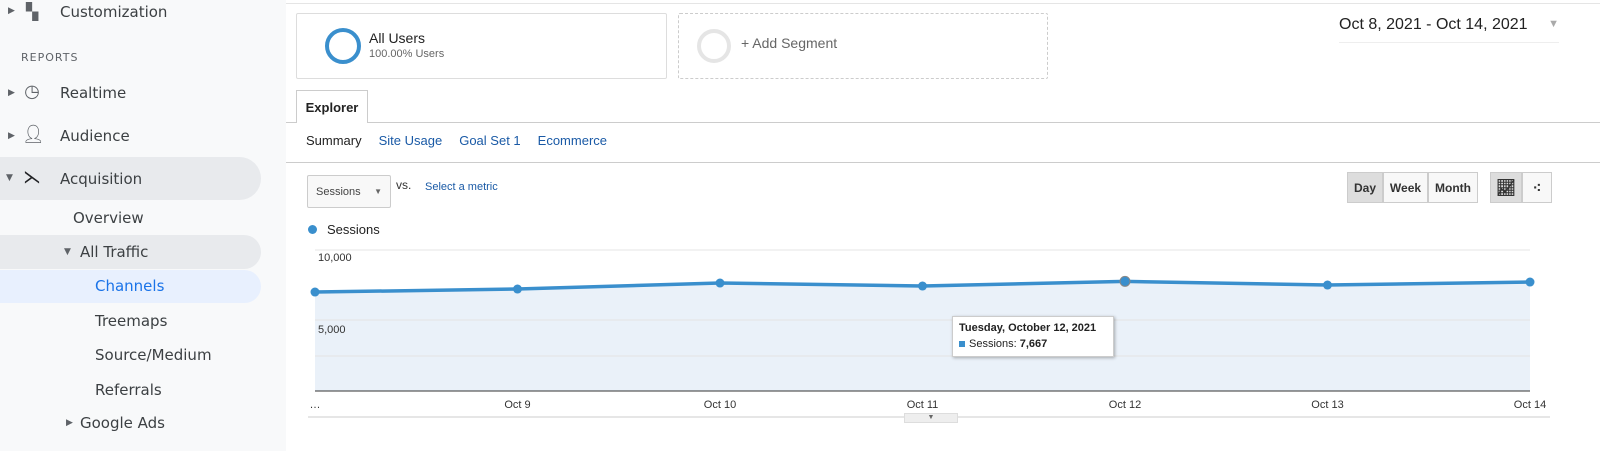 The height and width of the screenshot is (451, 1600). I want to click on x-tick-label: Oct 11, so click(923, 405).